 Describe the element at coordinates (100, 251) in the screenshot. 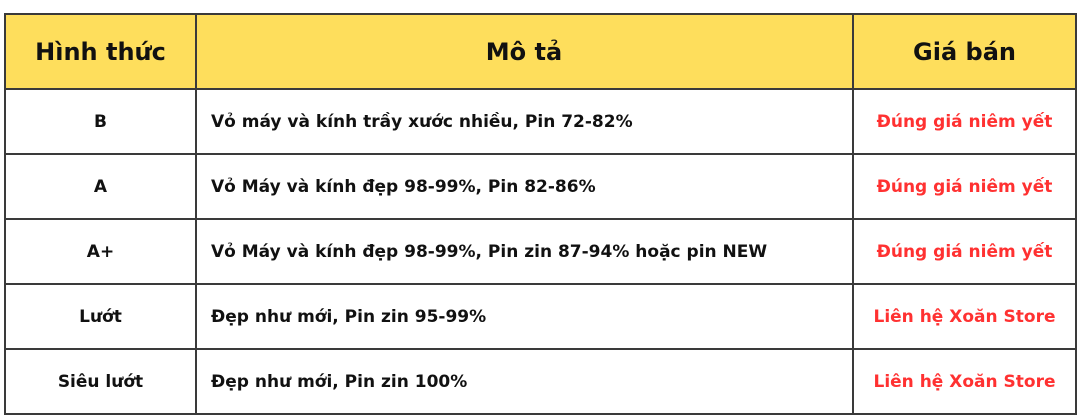

I see `grade-cell: A+` at that location.